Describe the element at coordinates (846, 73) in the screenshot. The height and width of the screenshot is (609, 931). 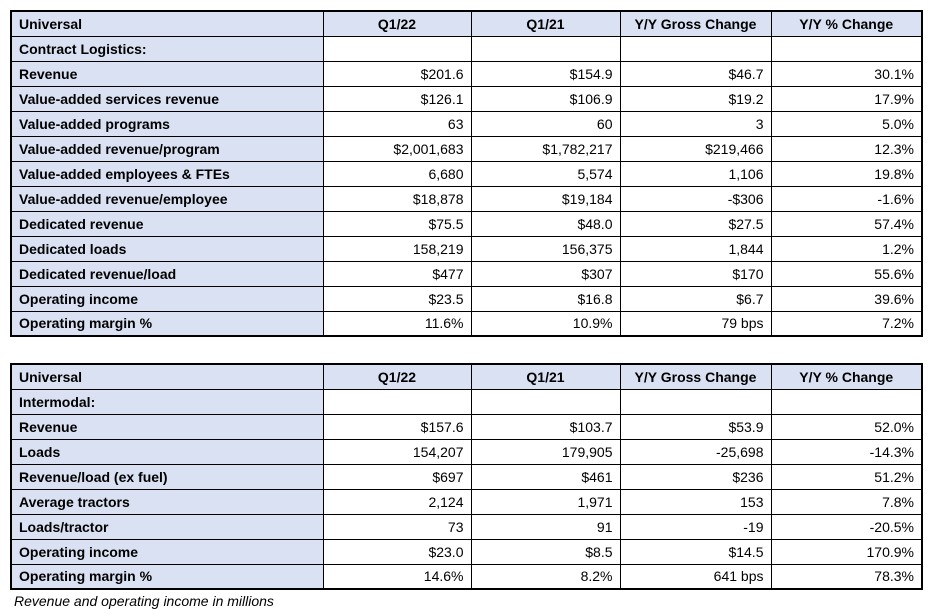
I see `cell-pct-change: 30.1%` at that location.